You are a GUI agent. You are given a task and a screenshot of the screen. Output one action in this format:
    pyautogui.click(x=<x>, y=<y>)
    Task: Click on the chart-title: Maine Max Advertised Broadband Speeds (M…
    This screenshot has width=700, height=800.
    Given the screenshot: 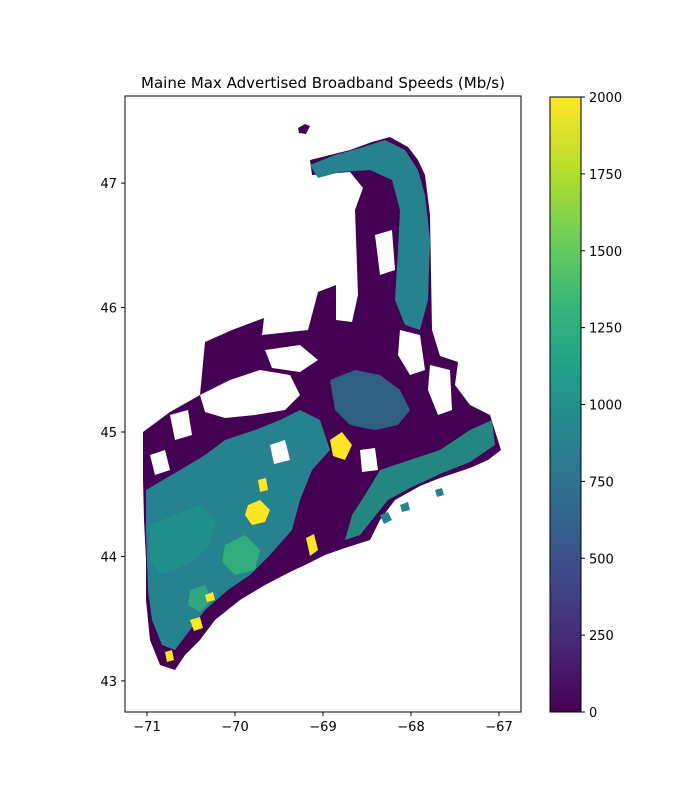 What is the action you would take?
    pyautogui.click(x=323, y=83)
    